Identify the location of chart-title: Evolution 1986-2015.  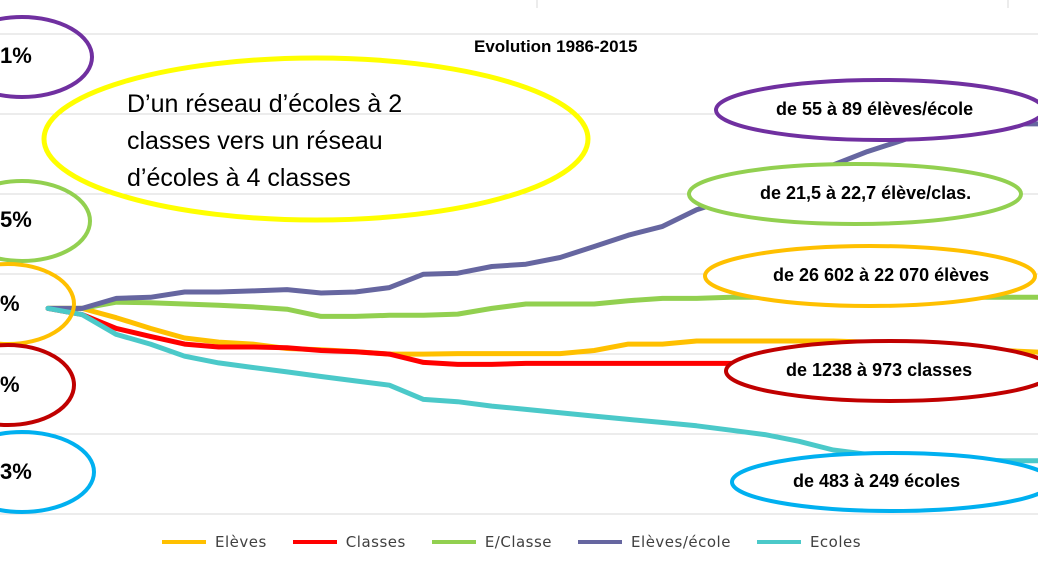
(556, 46).